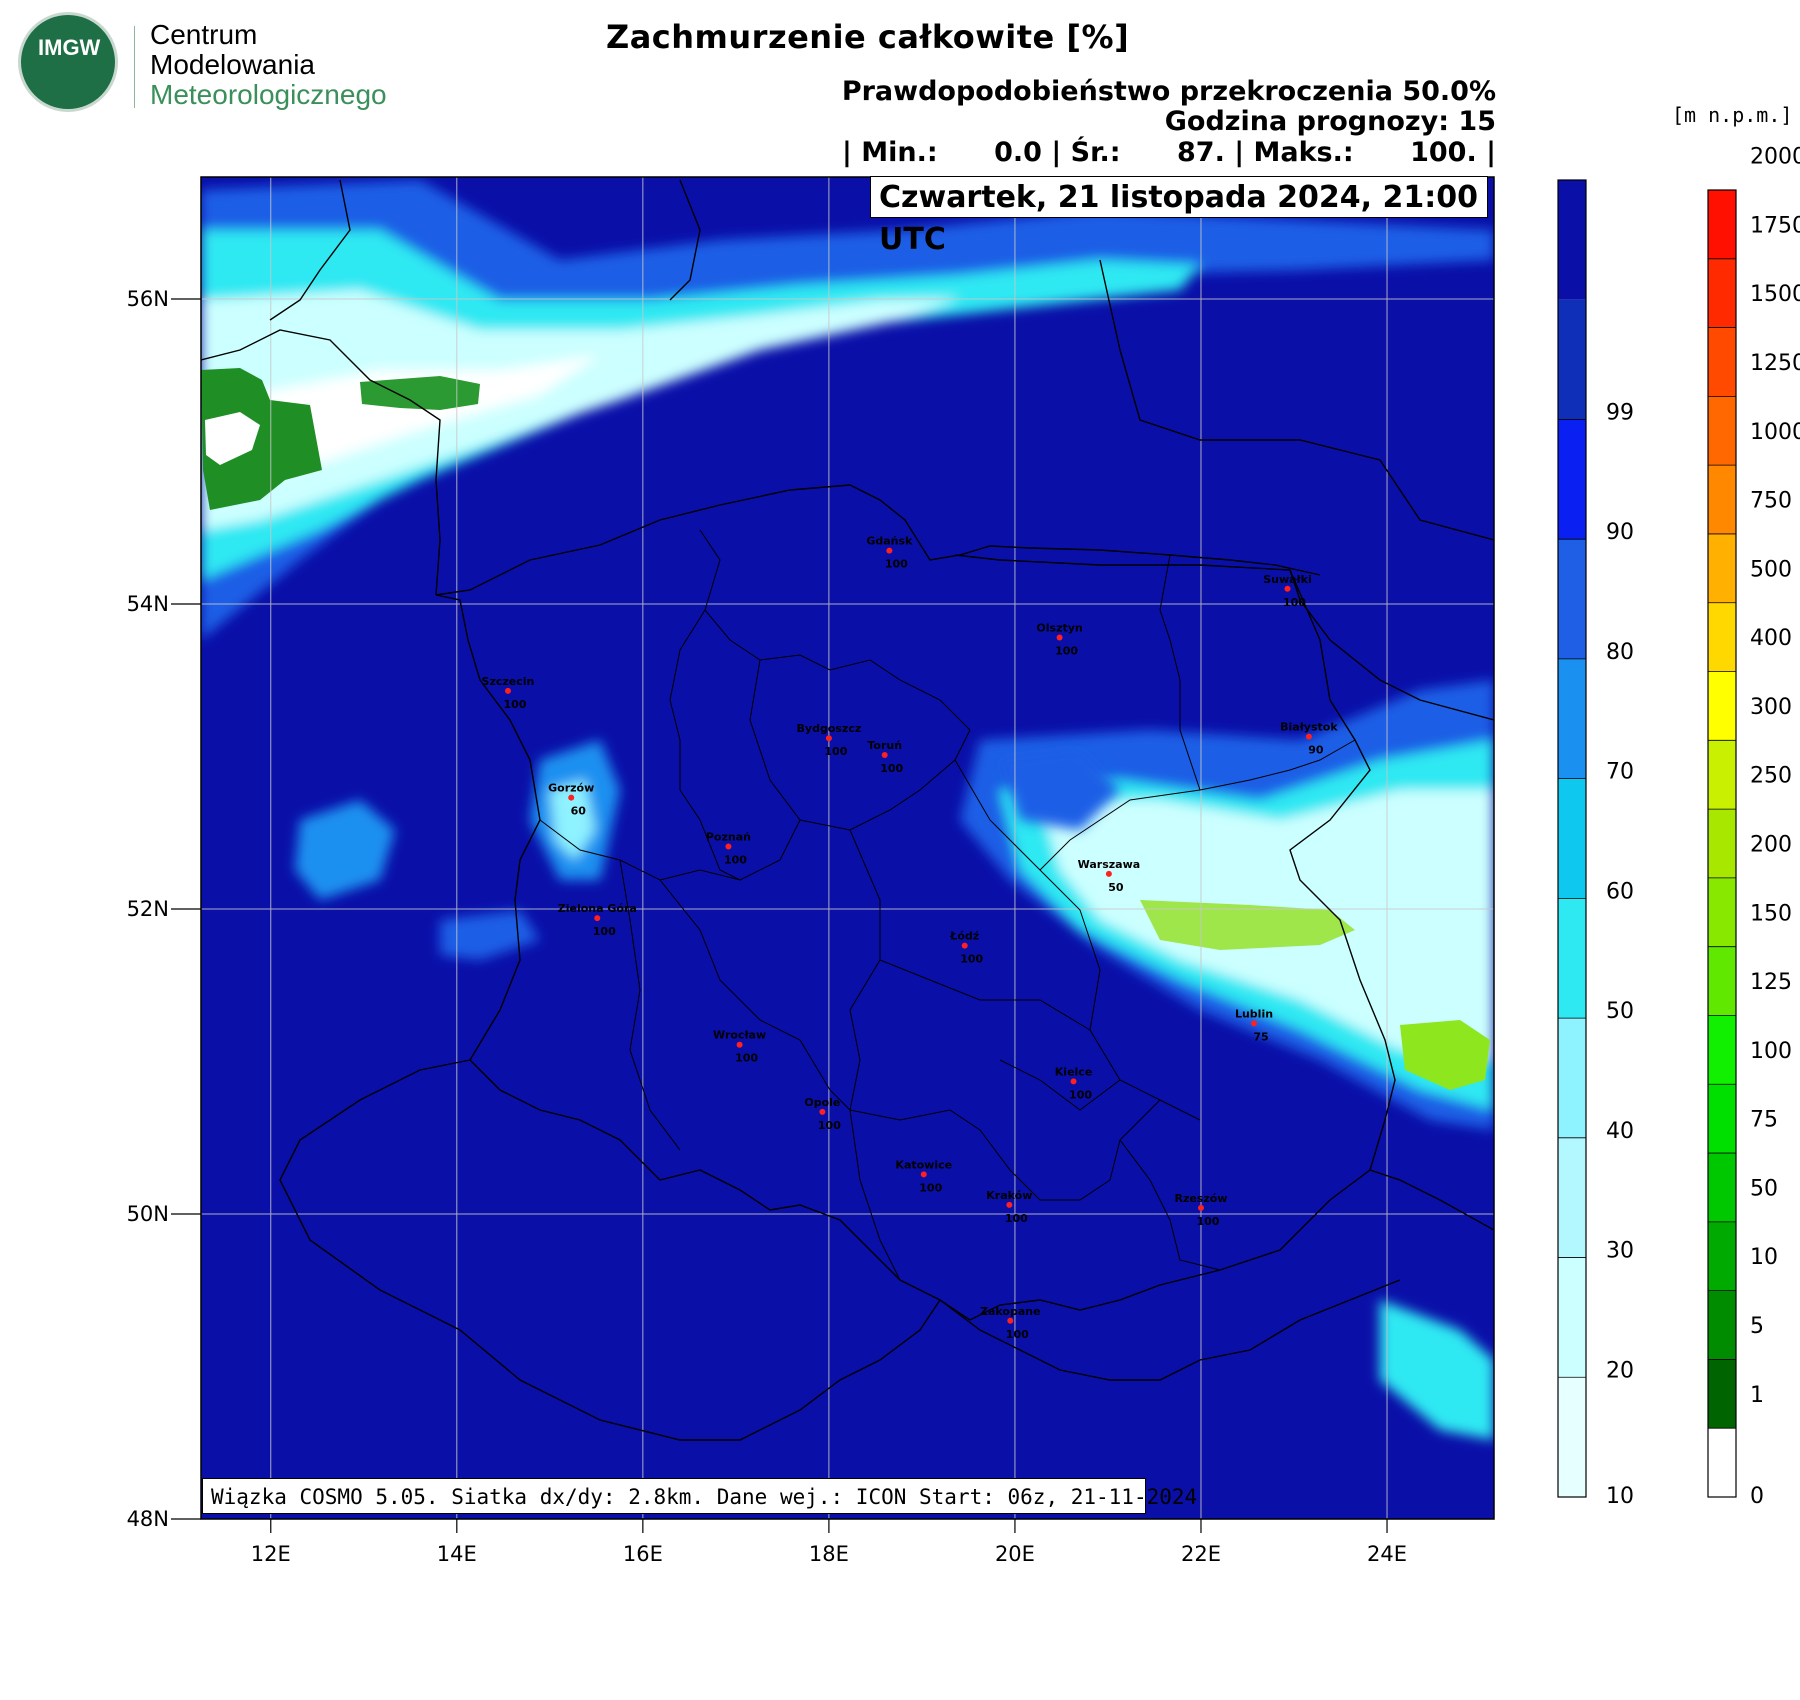 This screenshot has width=1800, height=1700. What do you see at coordinates (643, 1554) in the screenshot?
I see `lon-tick-label: 16E` at bounding box center [643, 1554].